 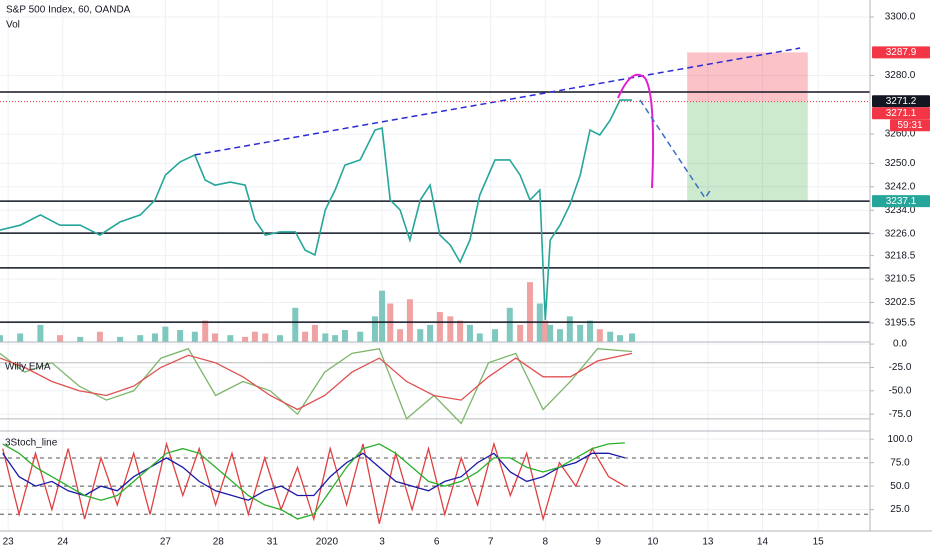 I want to click on x-tick-label: 2020, so click(x=327, y=542).